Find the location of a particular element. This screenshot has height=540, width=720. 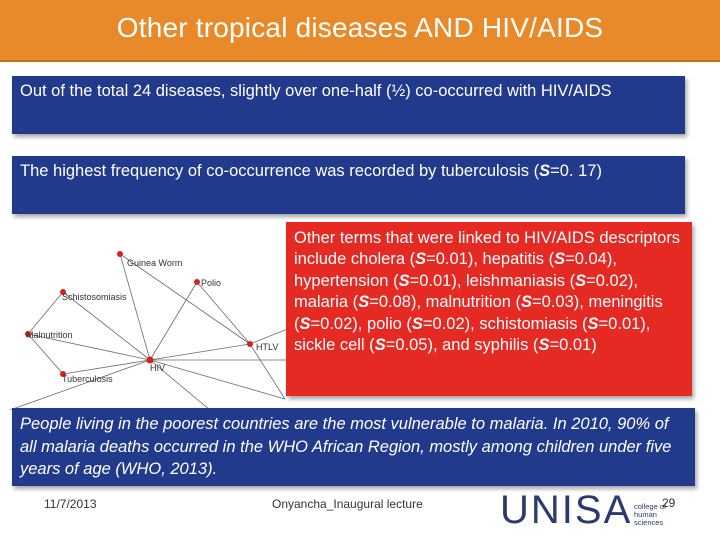

label-htlv: HTLV is located at coordinates (267, 347).